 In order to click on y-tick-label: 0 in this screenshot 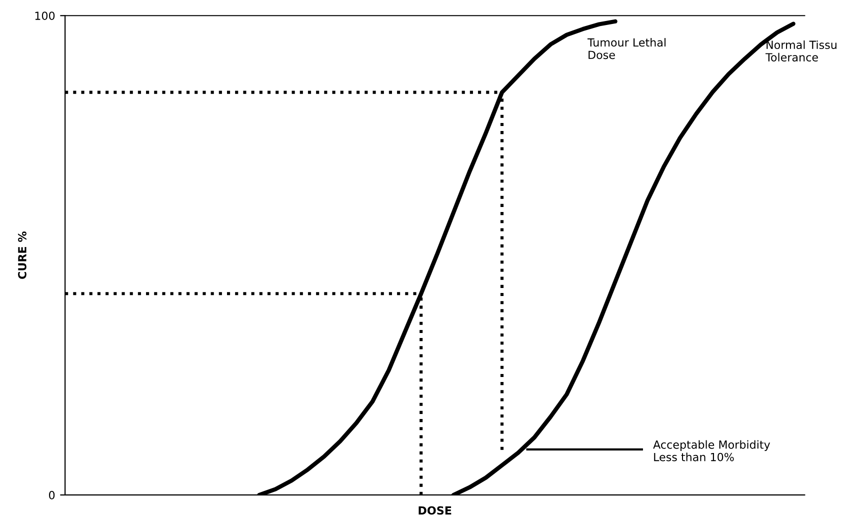, I will do `click(51, 495)`.